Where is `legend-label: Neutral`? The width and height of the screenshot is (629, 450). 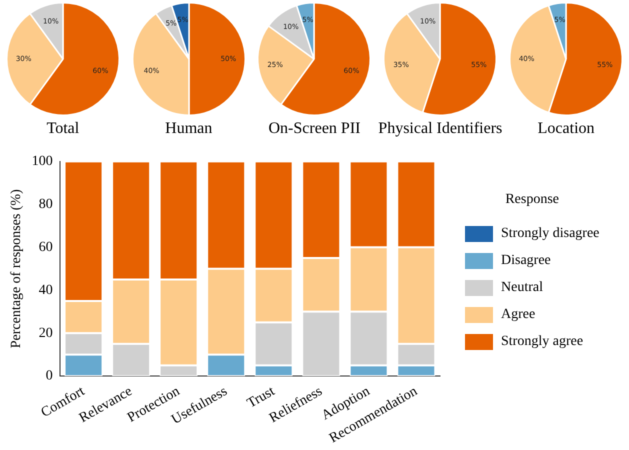
legend-label: Neutral is located at coordinates (522, 288).